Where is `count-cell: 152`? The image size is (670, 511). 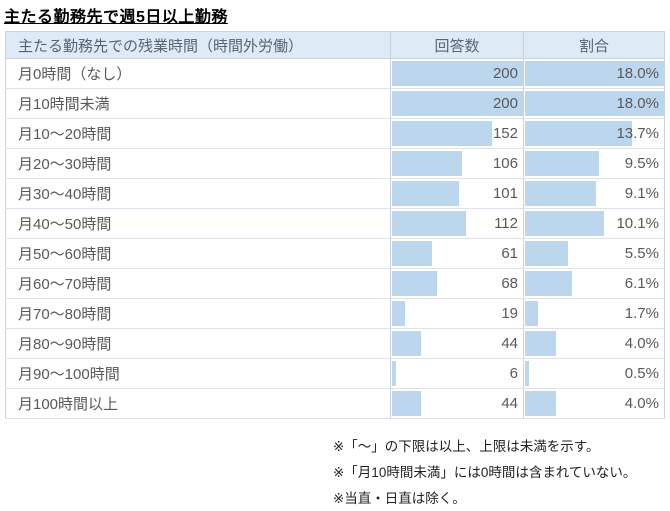 count-cell: 152 is located at coordinates (457, 133).